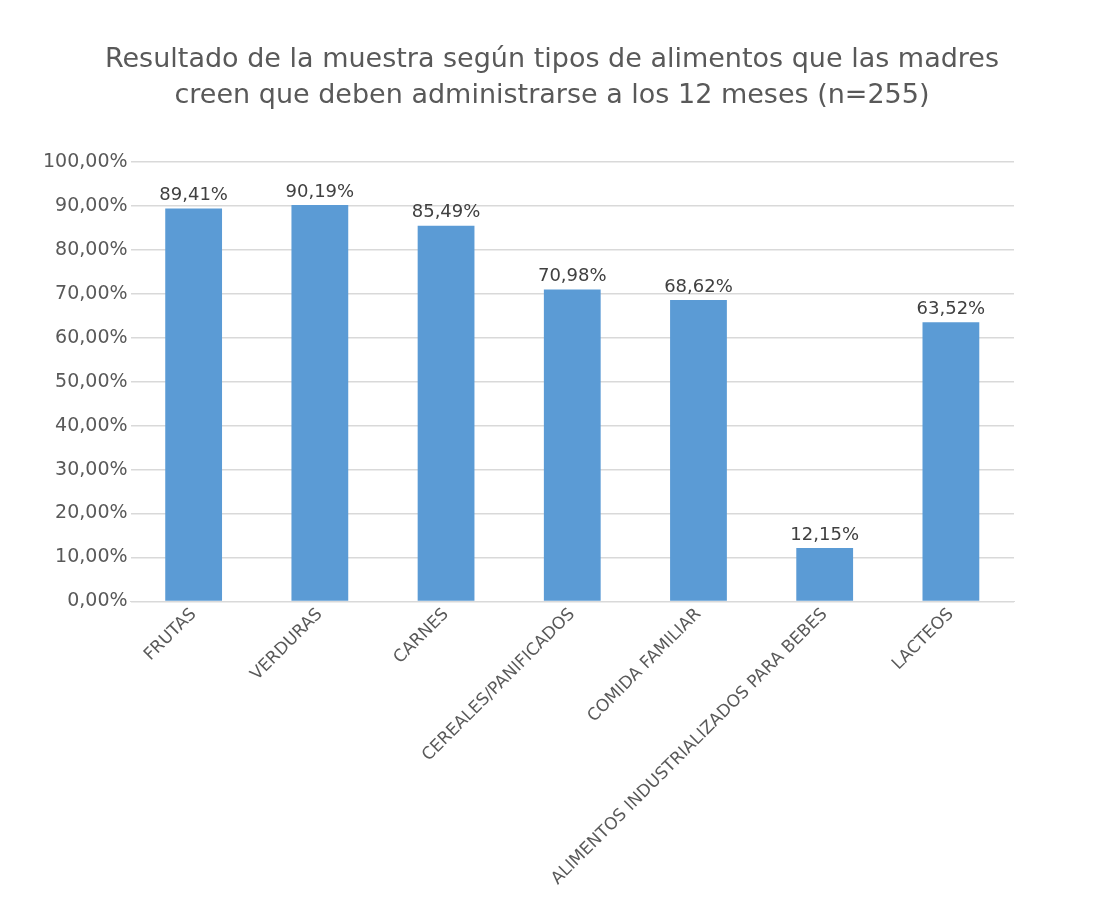 This screenshot has width=1104, height=909. I want to click on data-label: 89,41%, so click(193, 194).